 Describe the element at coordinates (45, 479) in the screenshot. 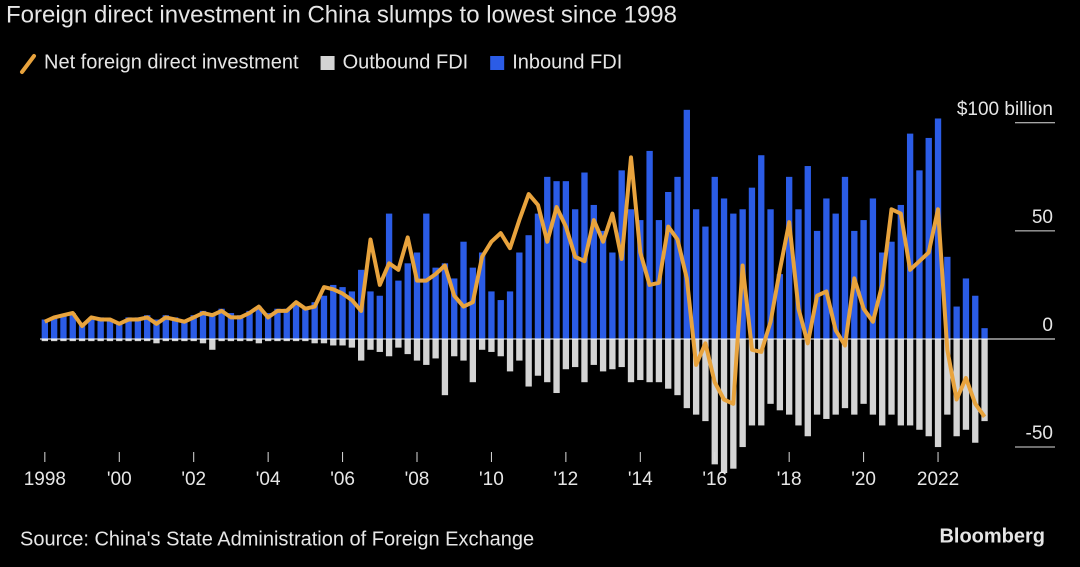

I see `x-tick-label: 1998` at that location.